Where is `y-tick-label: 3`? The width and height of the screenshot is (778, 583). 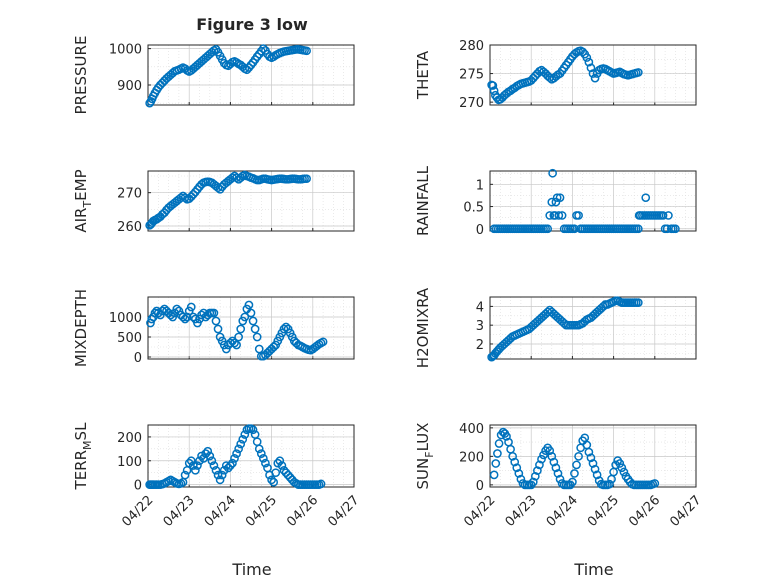
y-tick-label: 3 is located at coordinates (480, 326).